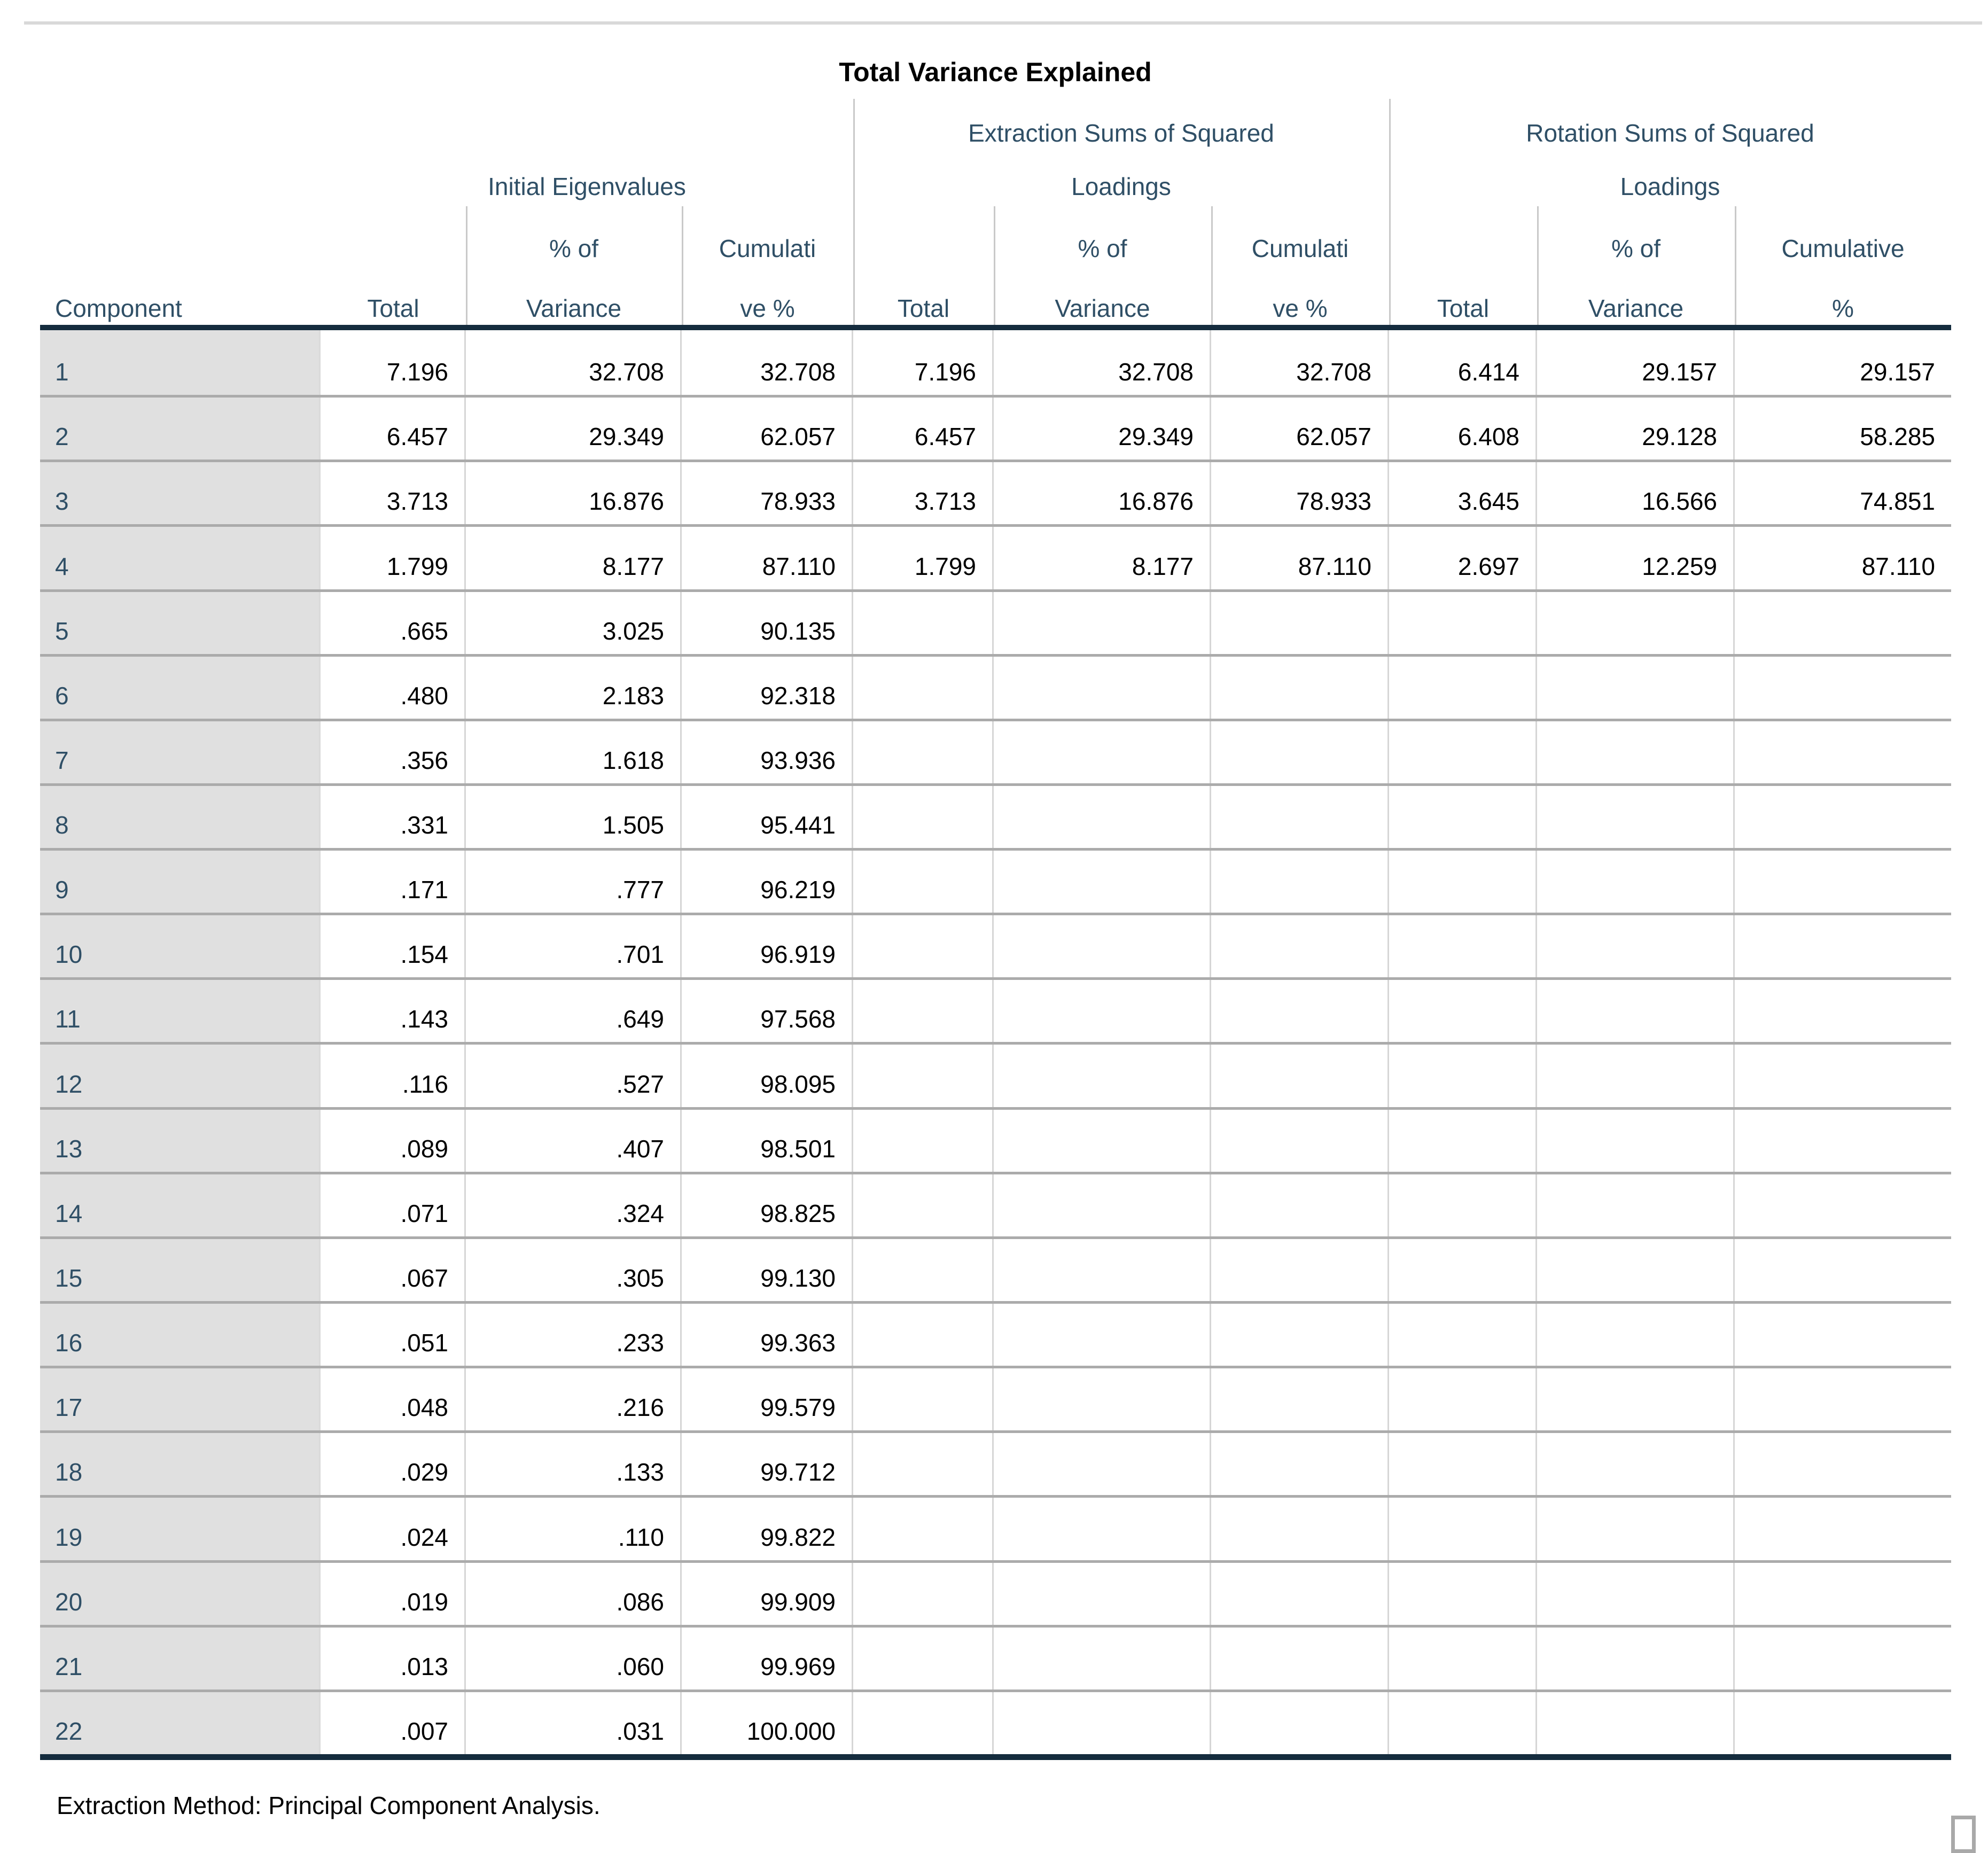 This screenshot has width=1988, height=1853. What do you see at coordinates (393, 1140) in the screenshot?
I see `value-cell: .089` at bounding box center [393, 1140].